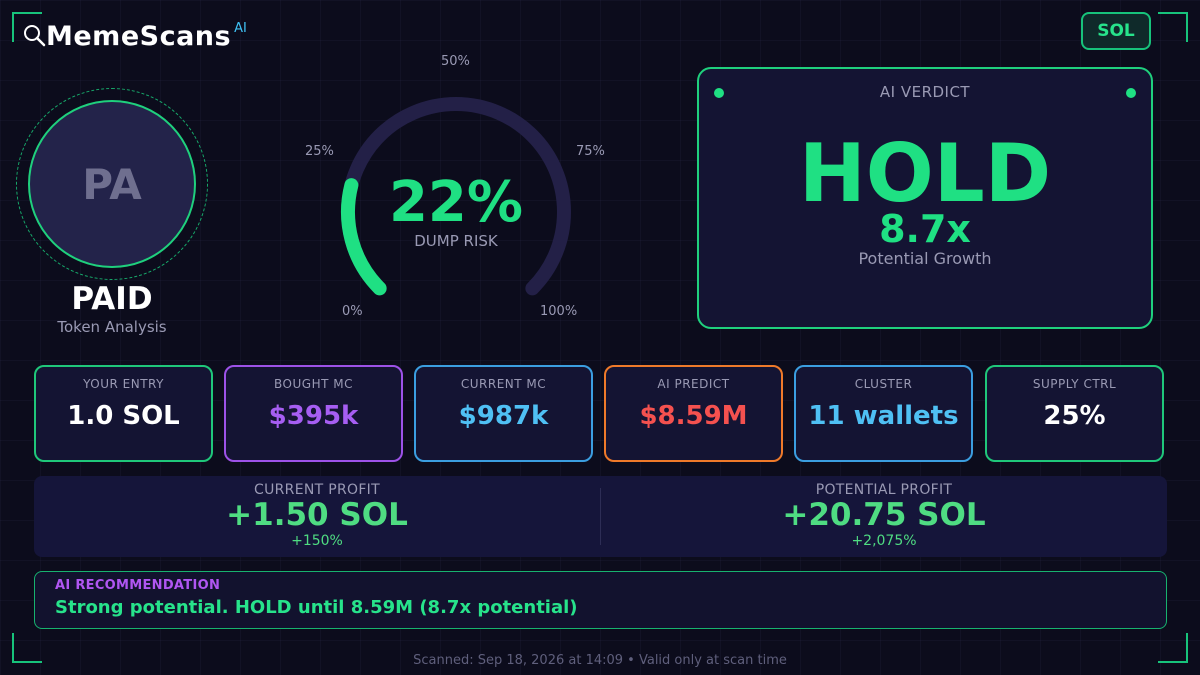 Image resolution: width=1200 pixels, height=675 pixels. Describe the element at coordinates (35, 36) in the screenshot. I see `magnifier-icon` at that location.